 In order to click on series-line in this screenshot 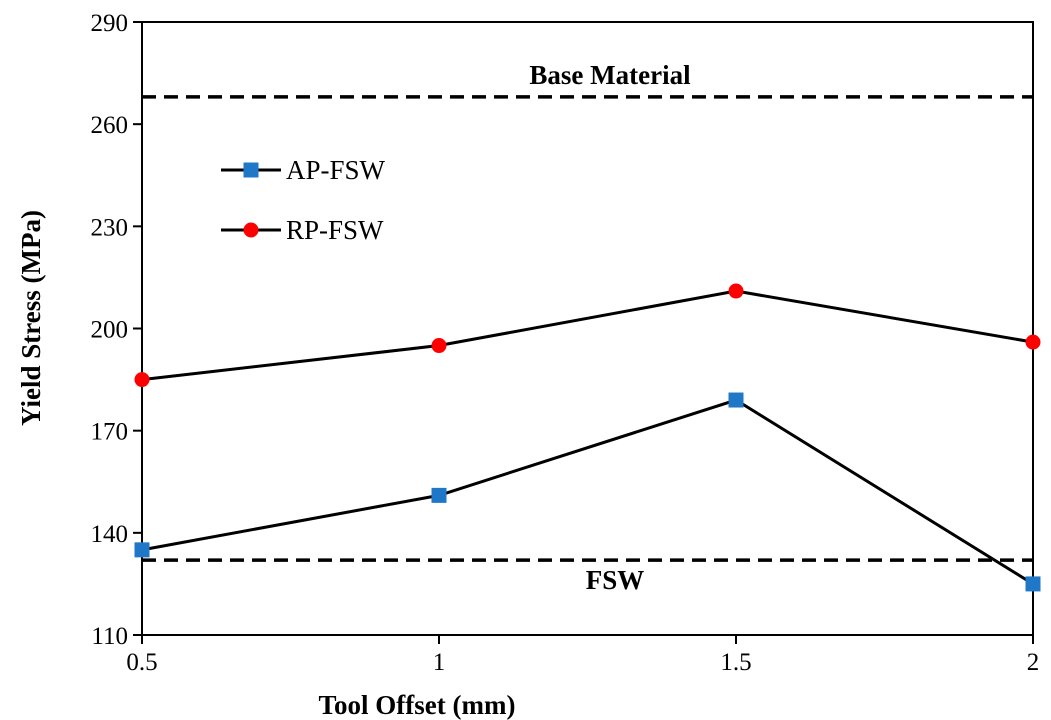, I will do `click(587, 335)`.